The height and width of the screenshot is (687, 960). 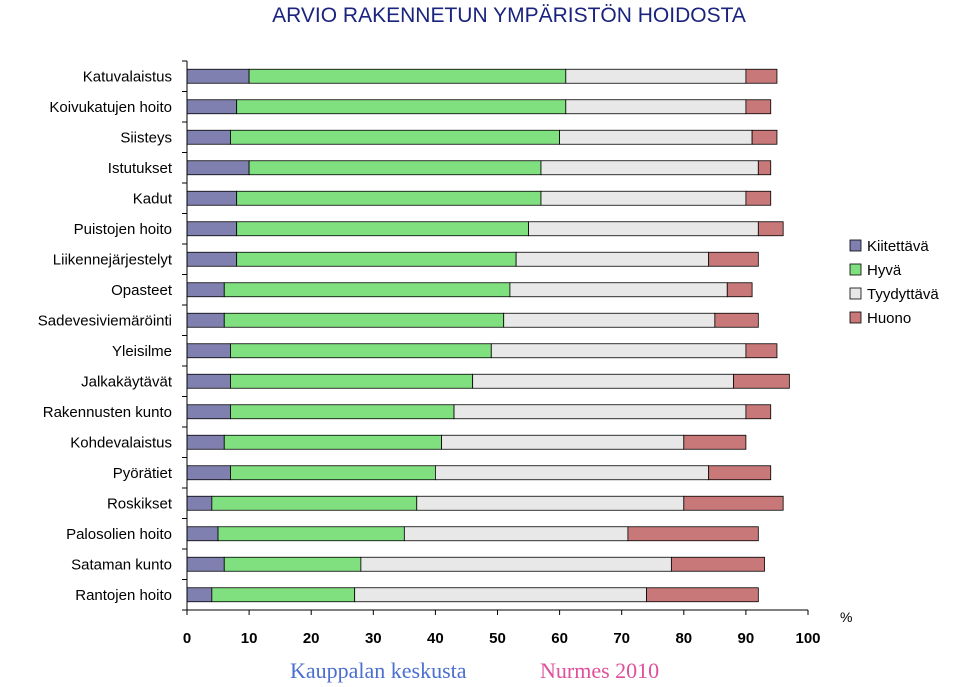 What do you see at coordinates (187, 638) in the screenshot?
I see `x-tick-label: 0` at bounding box center [187, 638].